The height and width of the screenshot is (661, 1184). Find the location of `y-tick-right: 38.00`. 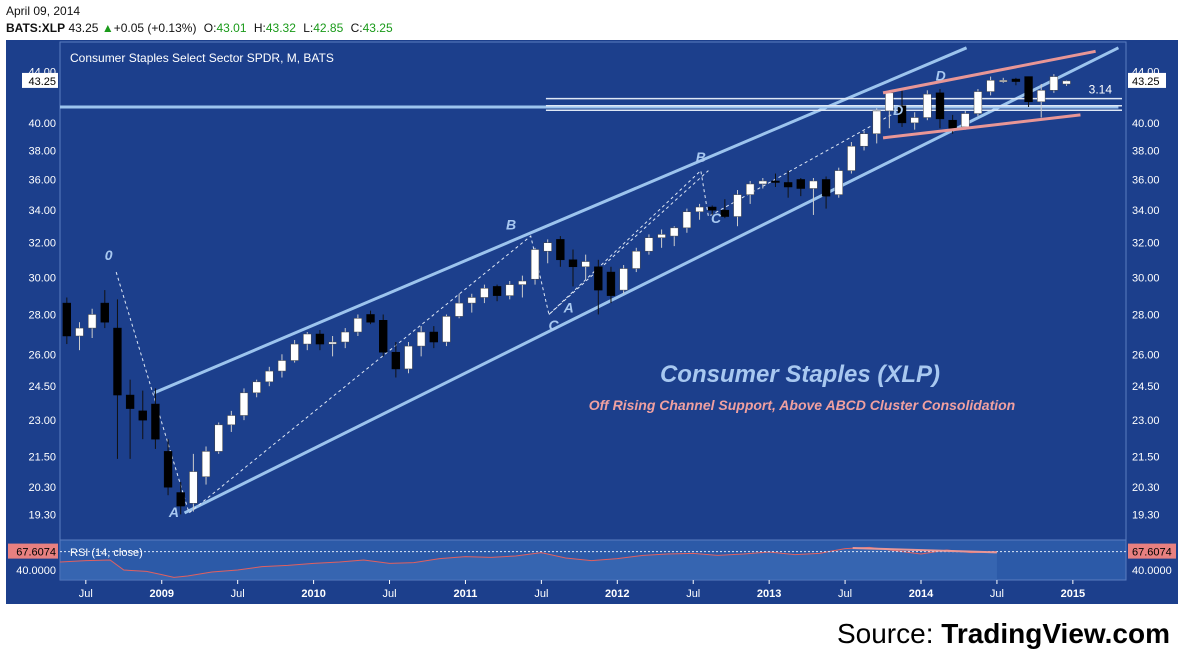

y-tick-right: 38.00 is located at coordinates (1146, 151).